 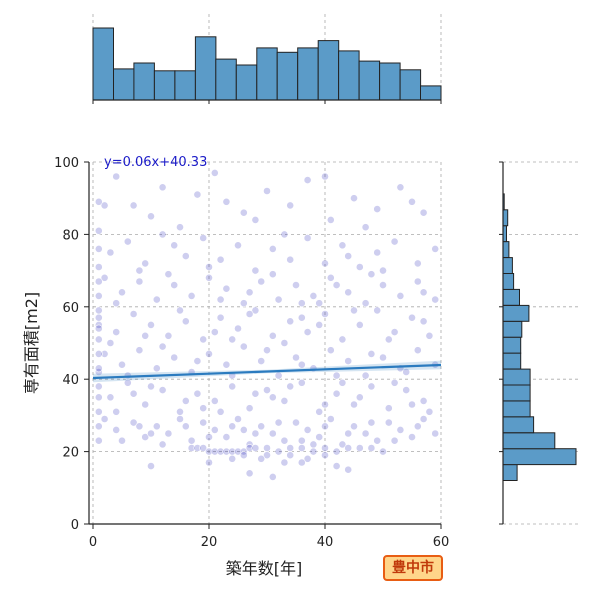 What do you see at coordinates (70, 308) in the screenshot?
I see `y-tick-label: 60` at bounding box center [70, 308].